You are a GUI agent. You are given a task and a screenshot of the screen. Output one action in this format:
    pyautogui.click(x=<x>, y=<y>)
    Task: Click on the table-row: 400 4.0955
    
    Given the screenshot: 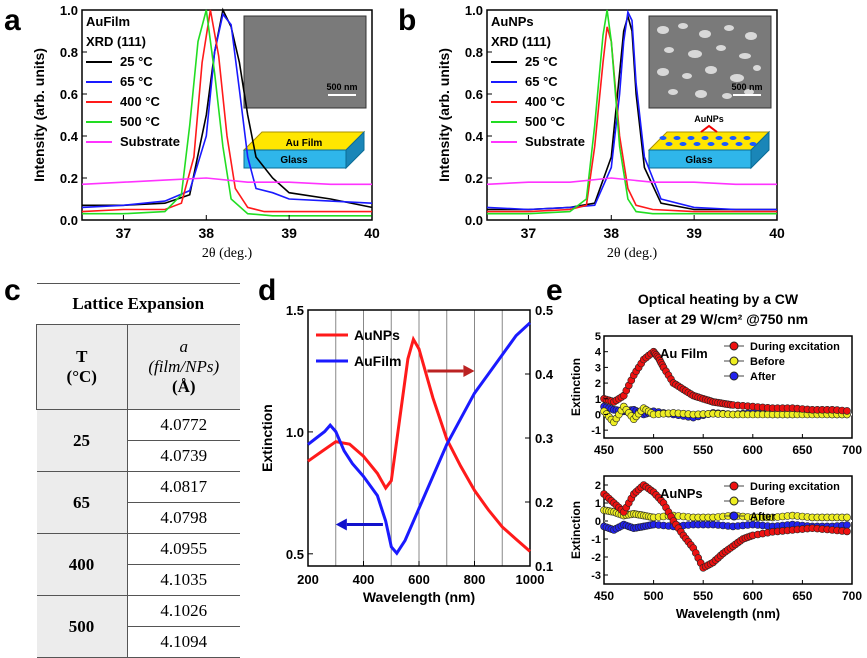 What is the action you would take?
    pyautogui.click(x=138, y=564)
    